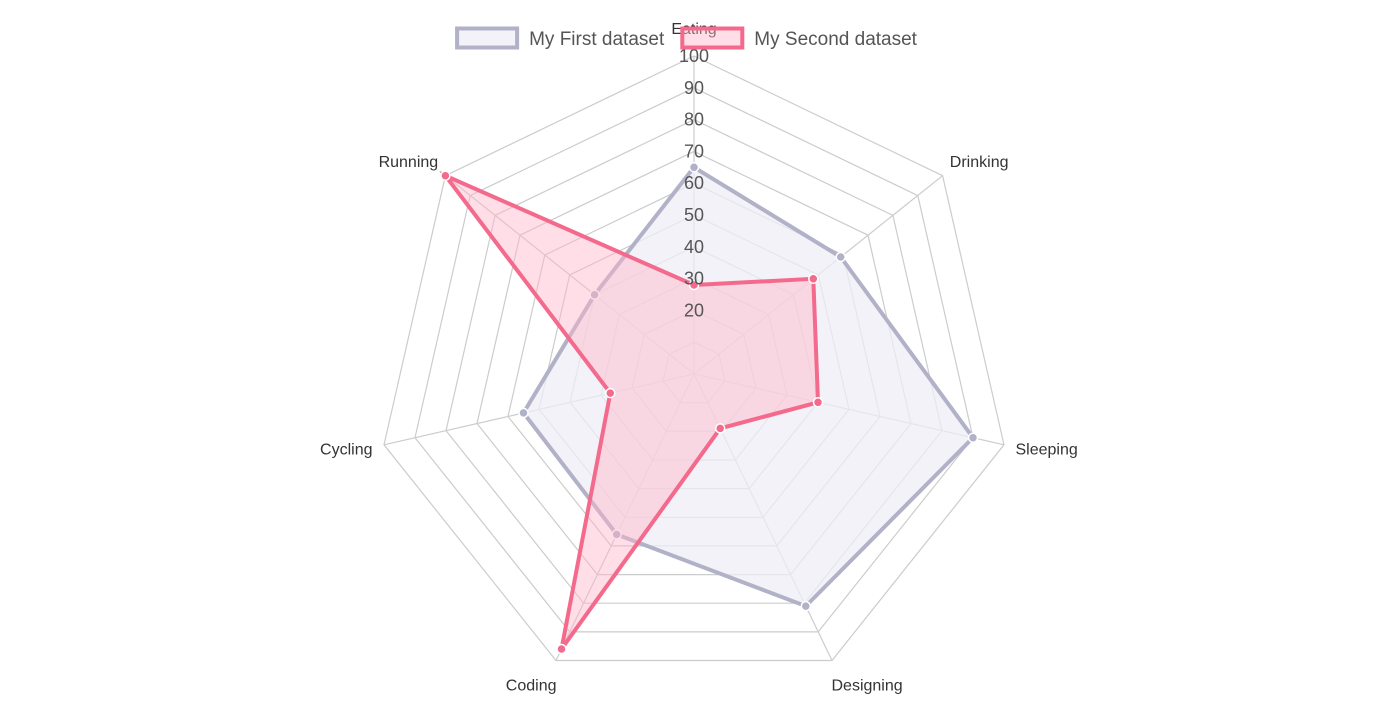 Image resolution: width=1400 pixels, height=706 pixels. I want to click on tick-label-40: 40, so click(694, 247).